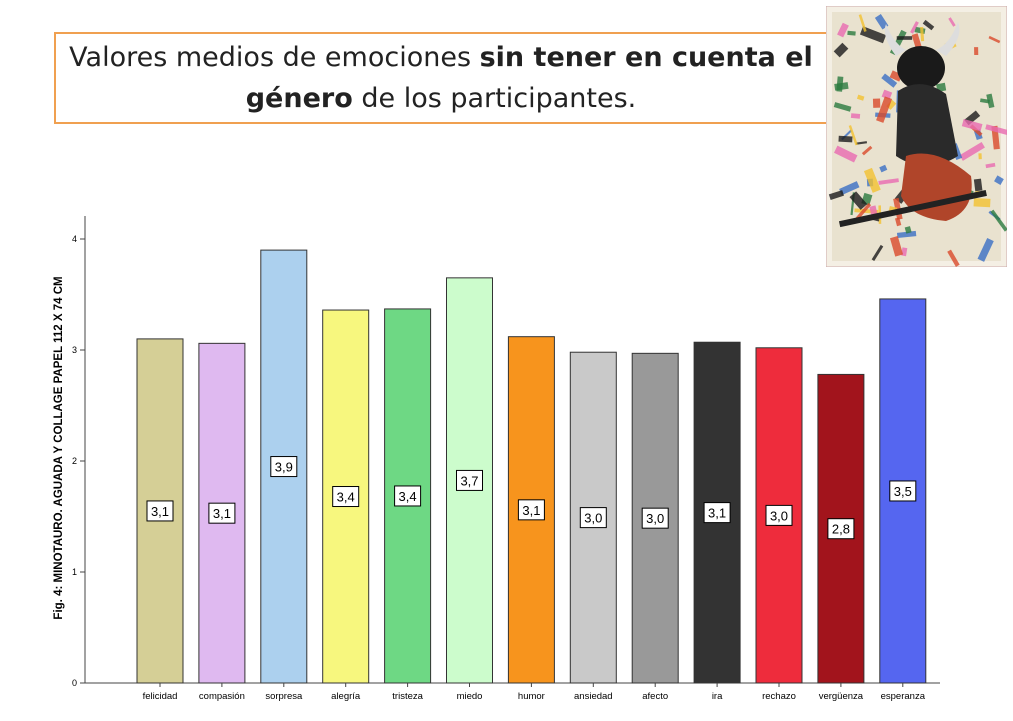 This screenshot has height=721, width=1013. I want to click on y-tick-label: 1, so click(74, 572).